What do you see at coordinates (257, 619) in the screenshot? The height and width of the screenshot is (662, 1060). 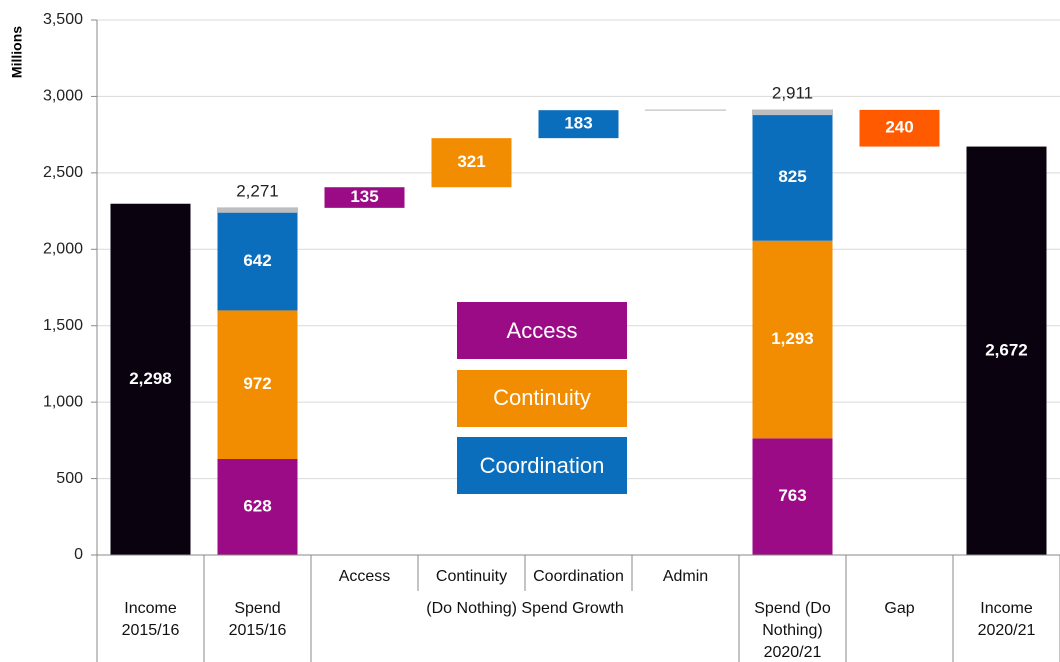 I see `x-tick-label: Spend 2015/16` at bounding box center [257, 619].